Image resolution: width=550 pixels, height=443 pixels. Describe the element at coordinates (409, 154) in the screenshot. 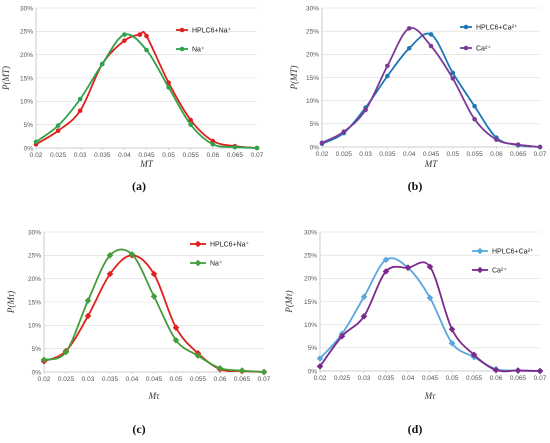

I see `x-tick-label: 0.04` at that location.